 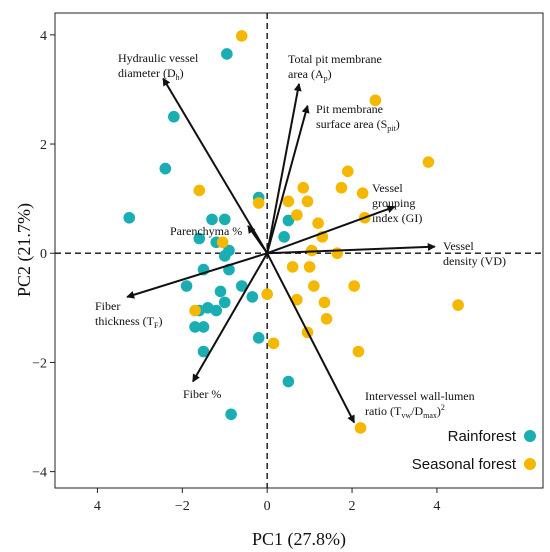 I want to click on y-tick-label: −2, so click(x=39, y=363).